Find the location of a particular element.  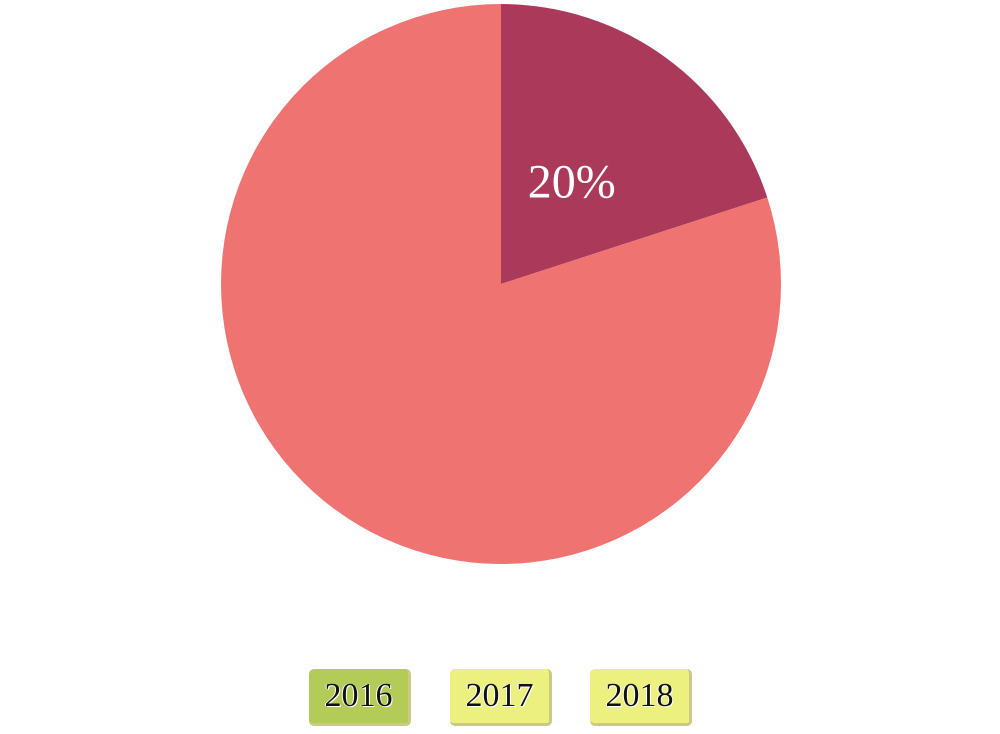

year-selector: 2016 2017 2018 is located at coordinates (500, 699).